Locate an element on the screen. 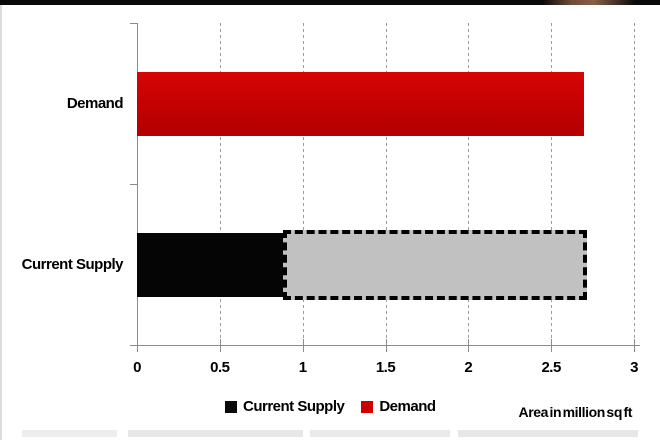  legend-item: Demand is located at coordinates (398, 406).